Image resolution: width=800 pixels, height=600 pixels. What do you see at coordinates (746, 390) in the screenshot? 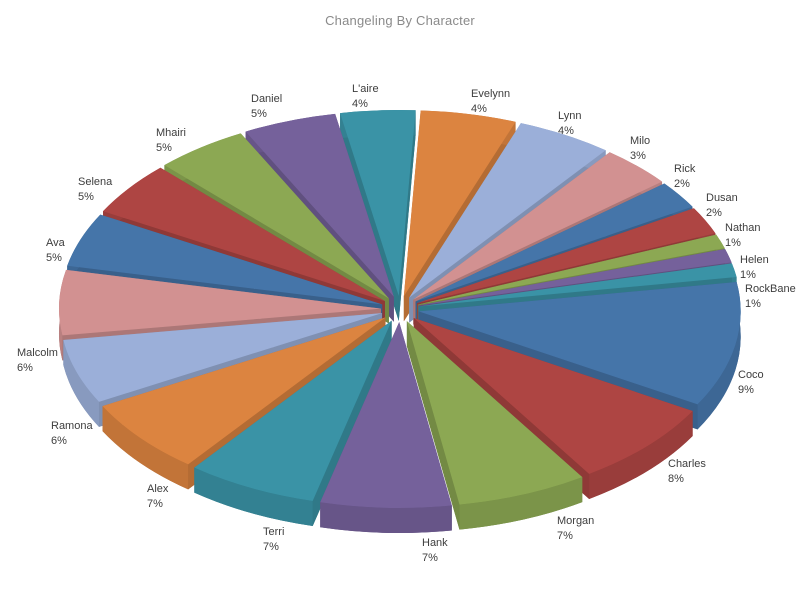
I see `slice-percent: 9%` at bounding box center [746, 390].